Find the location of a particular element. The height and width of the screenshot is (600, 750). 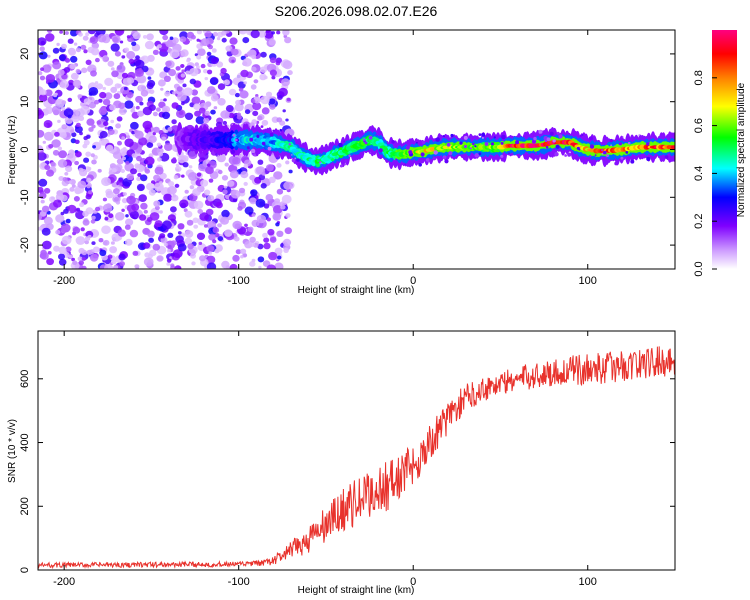

colorbar-tick-label: 0.0 is located at coordinates (699, 268).